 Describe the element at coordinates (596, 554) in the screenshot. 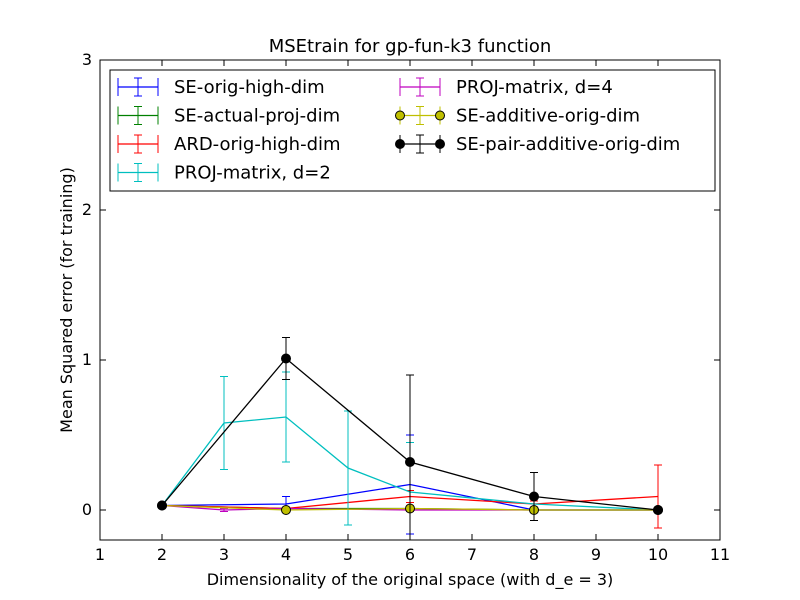

I see `x-tick-label: 9` at that location.